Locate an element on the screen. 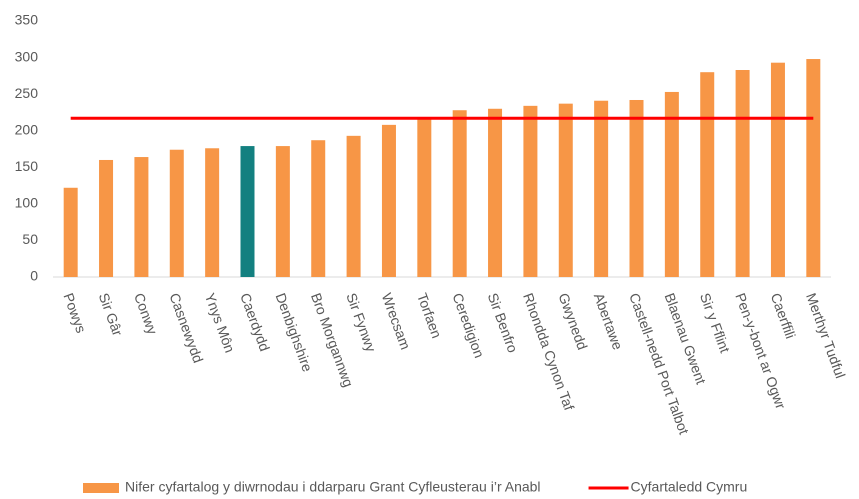 This screenshot has width=859, height=499. x-tick-label: Ceredigion is located at coordinates (468, 325).